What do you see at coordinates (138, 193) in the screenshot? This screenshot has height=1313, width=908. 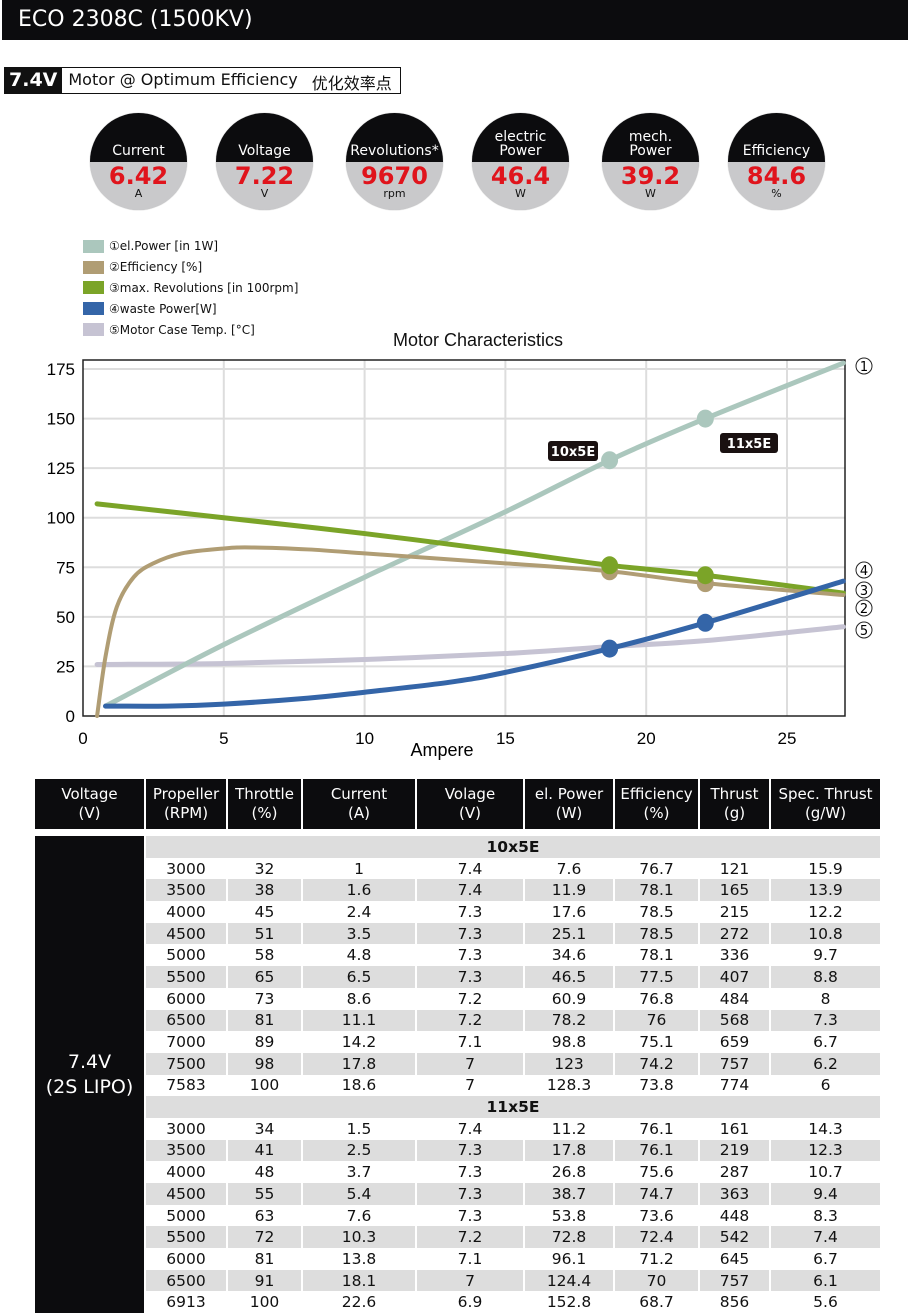 I see `gauge-unit: A` at bounding box center [138, 193].